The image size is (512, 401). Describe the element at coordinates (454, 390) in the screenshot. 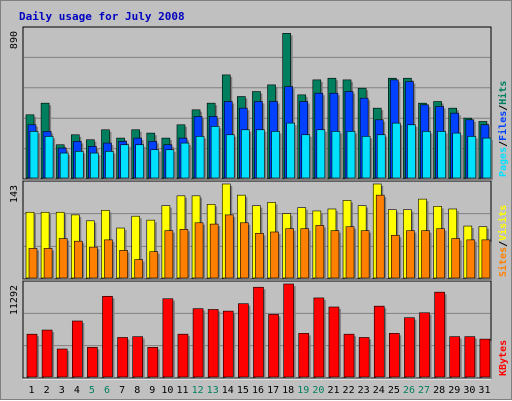

I see `x-tick-label: 29` at that location.